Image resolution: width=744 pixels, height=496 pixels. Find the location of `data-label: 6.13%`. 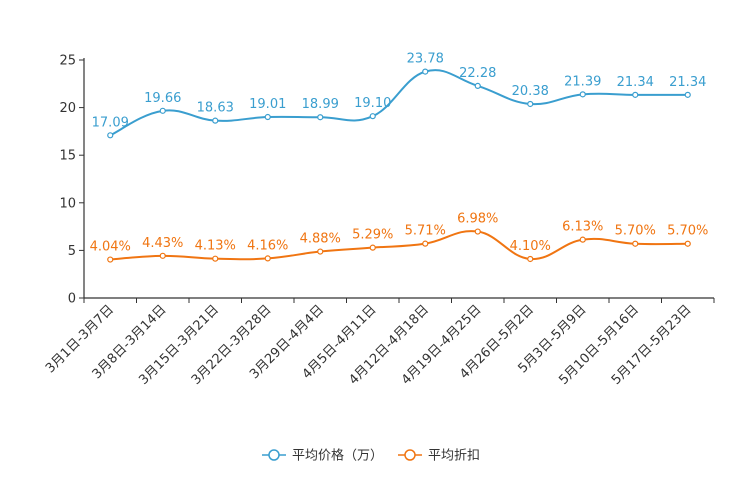

data-label: 6.13% is located at coordinates (582, 227).